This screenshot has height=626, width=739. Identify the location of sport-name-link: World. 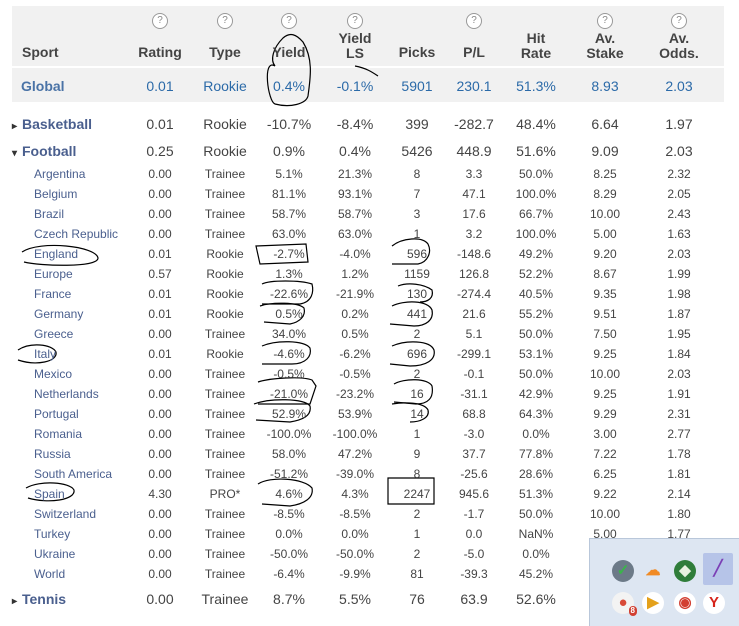
(50, 574).